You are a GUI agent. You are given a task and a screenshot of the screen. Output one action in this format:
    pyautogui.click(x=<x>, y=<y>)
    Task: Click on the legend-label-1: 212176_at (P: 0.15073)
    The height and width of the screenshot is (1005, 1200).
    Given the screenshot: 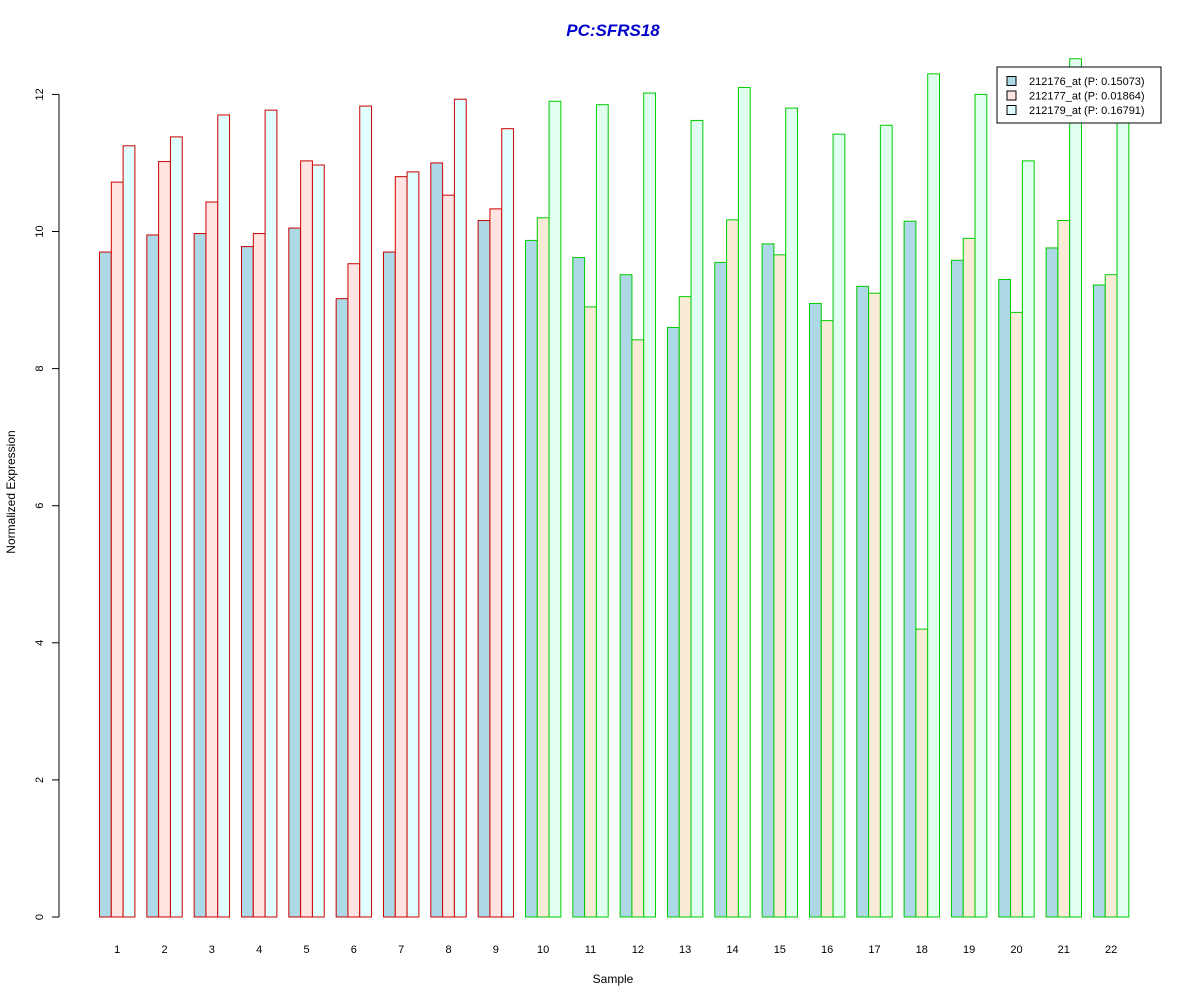 What is the action you would take?
    pyautogui.click(x=1087, y=82)
    